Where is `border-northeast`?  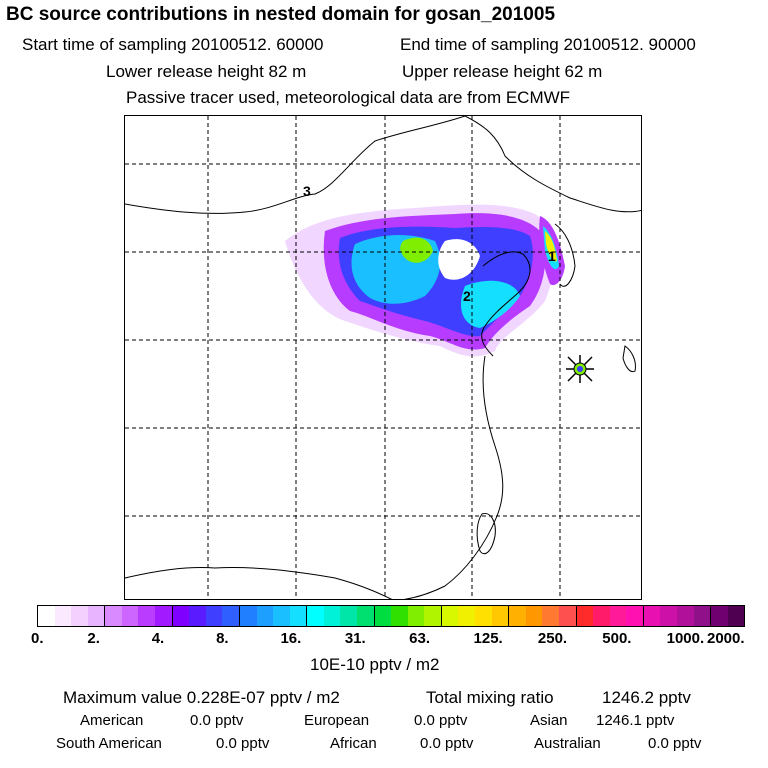 border-northeast is located at coordinates (552, 164).